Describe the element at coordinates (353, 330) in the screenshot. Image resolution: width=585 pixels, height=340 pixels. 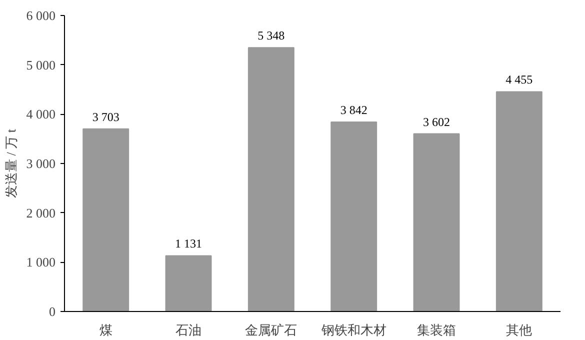
I see `x-tick-label: 钢铁和木材` at that location.